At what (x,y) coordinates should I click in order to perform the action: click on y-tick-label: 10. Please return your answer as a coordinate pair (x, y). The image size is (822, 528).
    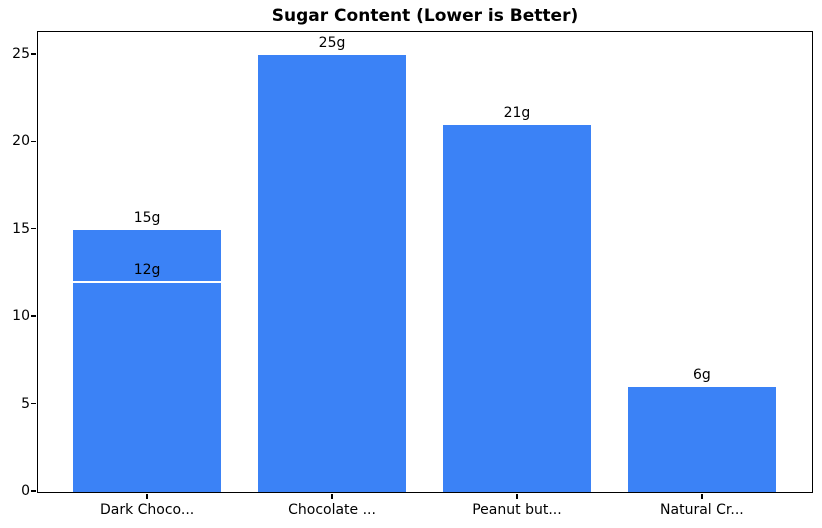
    Looking at the image, I should click on (21, 316).